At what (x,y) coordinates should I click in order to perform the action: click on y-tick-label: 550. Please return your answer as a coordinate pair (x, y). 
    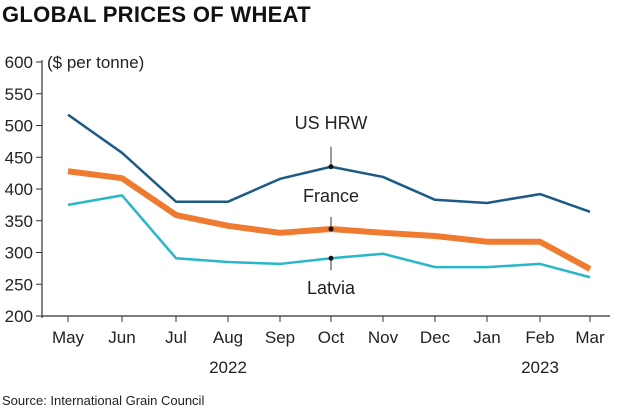
    Looking at the image, I should click on (19, 94).